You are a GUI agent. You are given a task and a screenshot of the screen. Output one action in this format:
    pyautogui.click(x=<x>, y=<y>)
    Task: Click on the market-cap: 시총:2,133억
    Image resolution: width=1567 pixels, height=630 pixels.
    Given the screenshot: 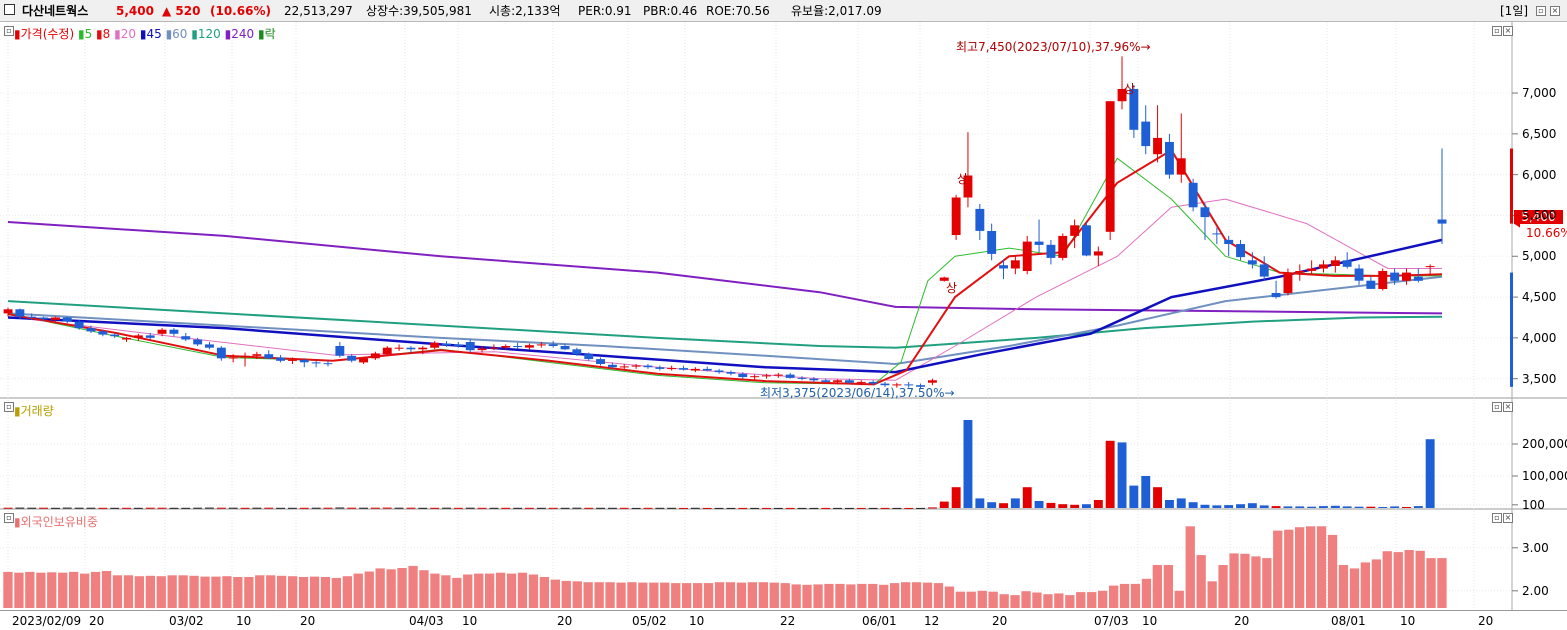 What is the action you would take?
    pyautogui.click(x=525, y=11)
    